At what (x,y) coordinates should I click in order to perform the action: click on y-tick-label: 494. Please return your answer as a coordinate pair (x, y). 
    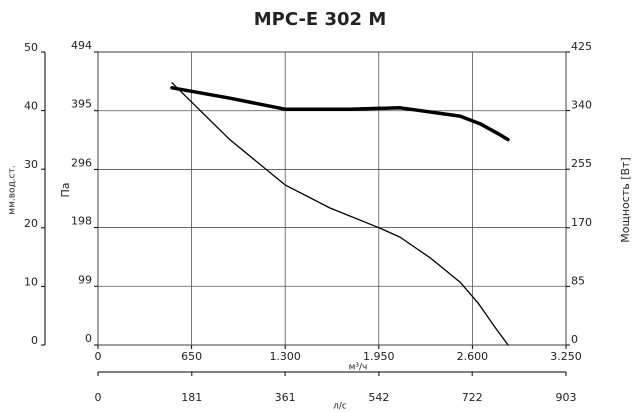
    Looking at the image, I should click on (81, 45).